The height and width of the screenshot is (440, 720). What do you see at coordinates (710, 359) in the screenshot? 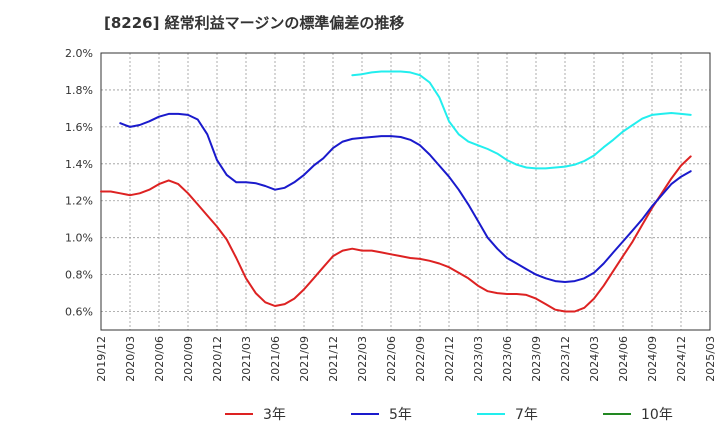
I see `x-tick-label: 2025/03` at bounding box center [710, 359].